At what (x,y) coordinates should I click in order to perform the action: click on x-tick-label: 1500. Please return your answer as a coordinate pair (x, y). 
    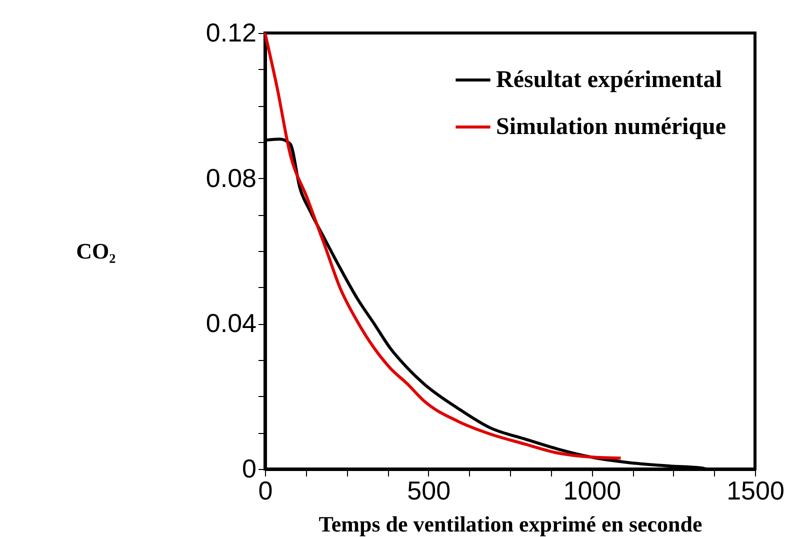
    Looking at the image, I should click on (755, 491).